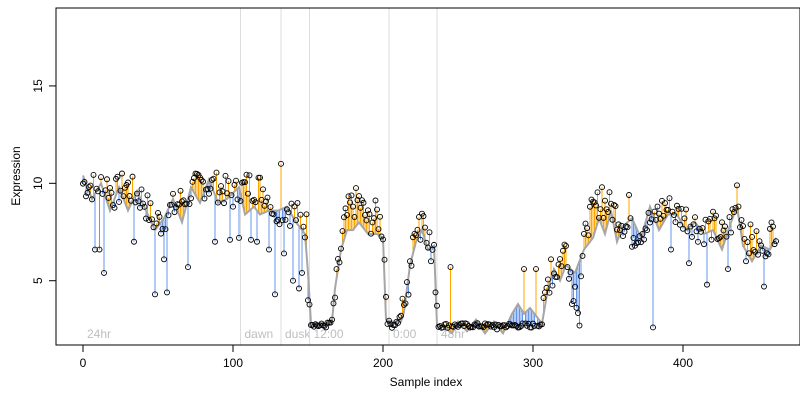 The height and width of the screenshot is (405, 800). I want to click on x-tick-label: 0, so click(83, 363).